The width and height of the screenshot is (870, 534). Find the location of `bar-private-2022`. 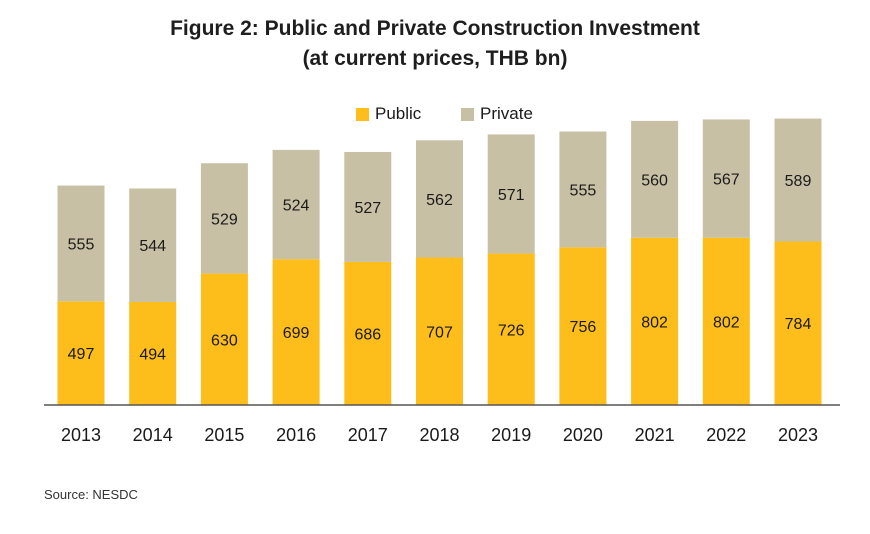

bar-private-2022 is located at coordinates (726, 178).